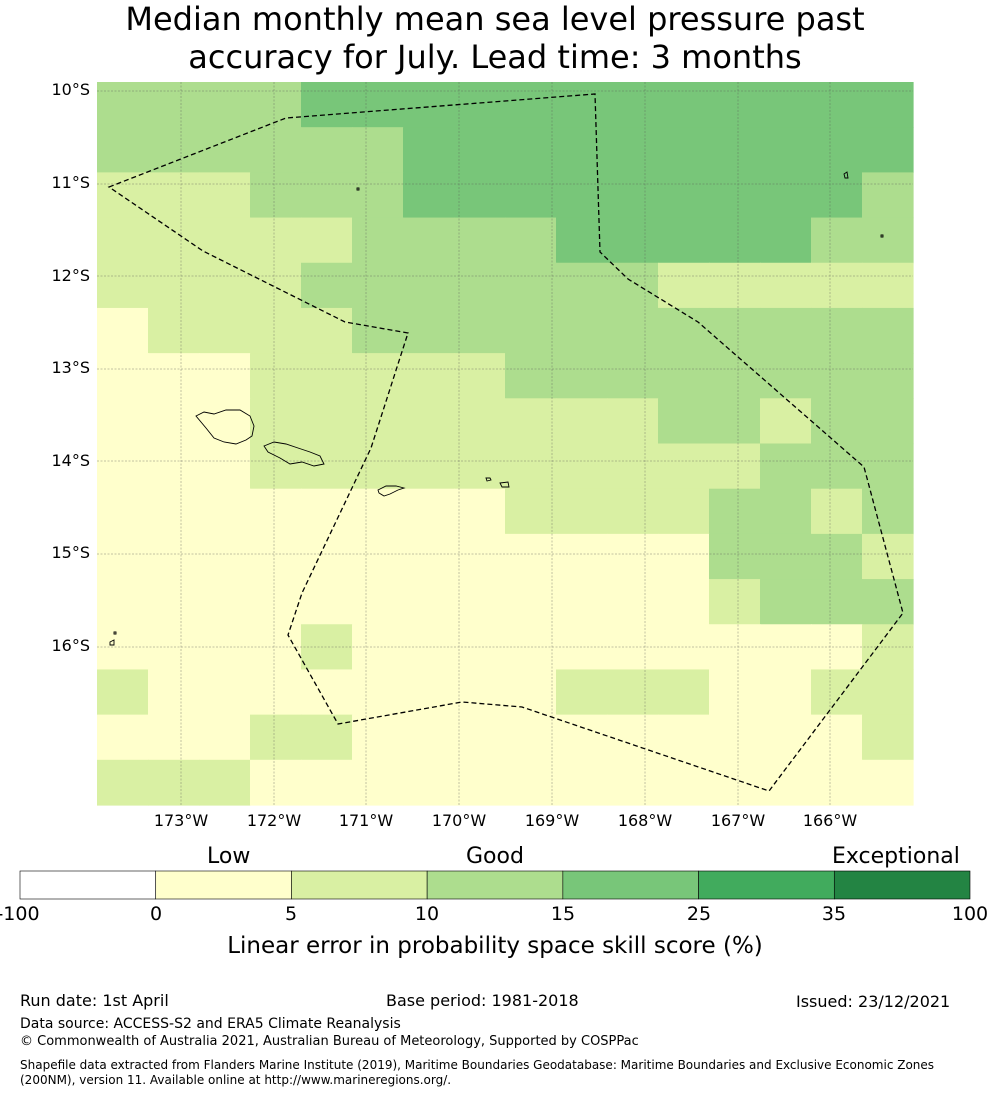 The width and height of the screenshot is (990, 1095). I want to click on issued-date: Issued: 23/12/2021, so click(873, 1001).